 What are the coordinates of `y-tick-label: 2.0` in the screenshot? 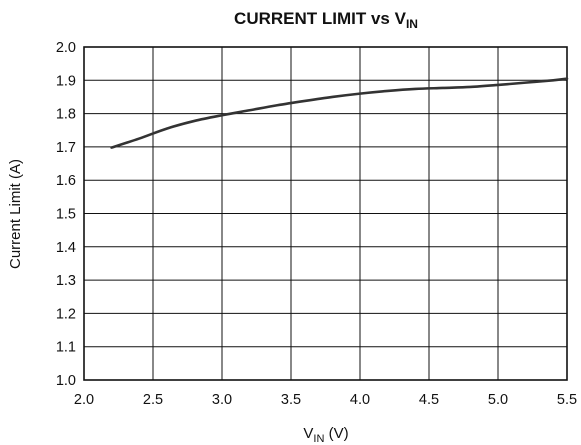 It's located at (66, 48).